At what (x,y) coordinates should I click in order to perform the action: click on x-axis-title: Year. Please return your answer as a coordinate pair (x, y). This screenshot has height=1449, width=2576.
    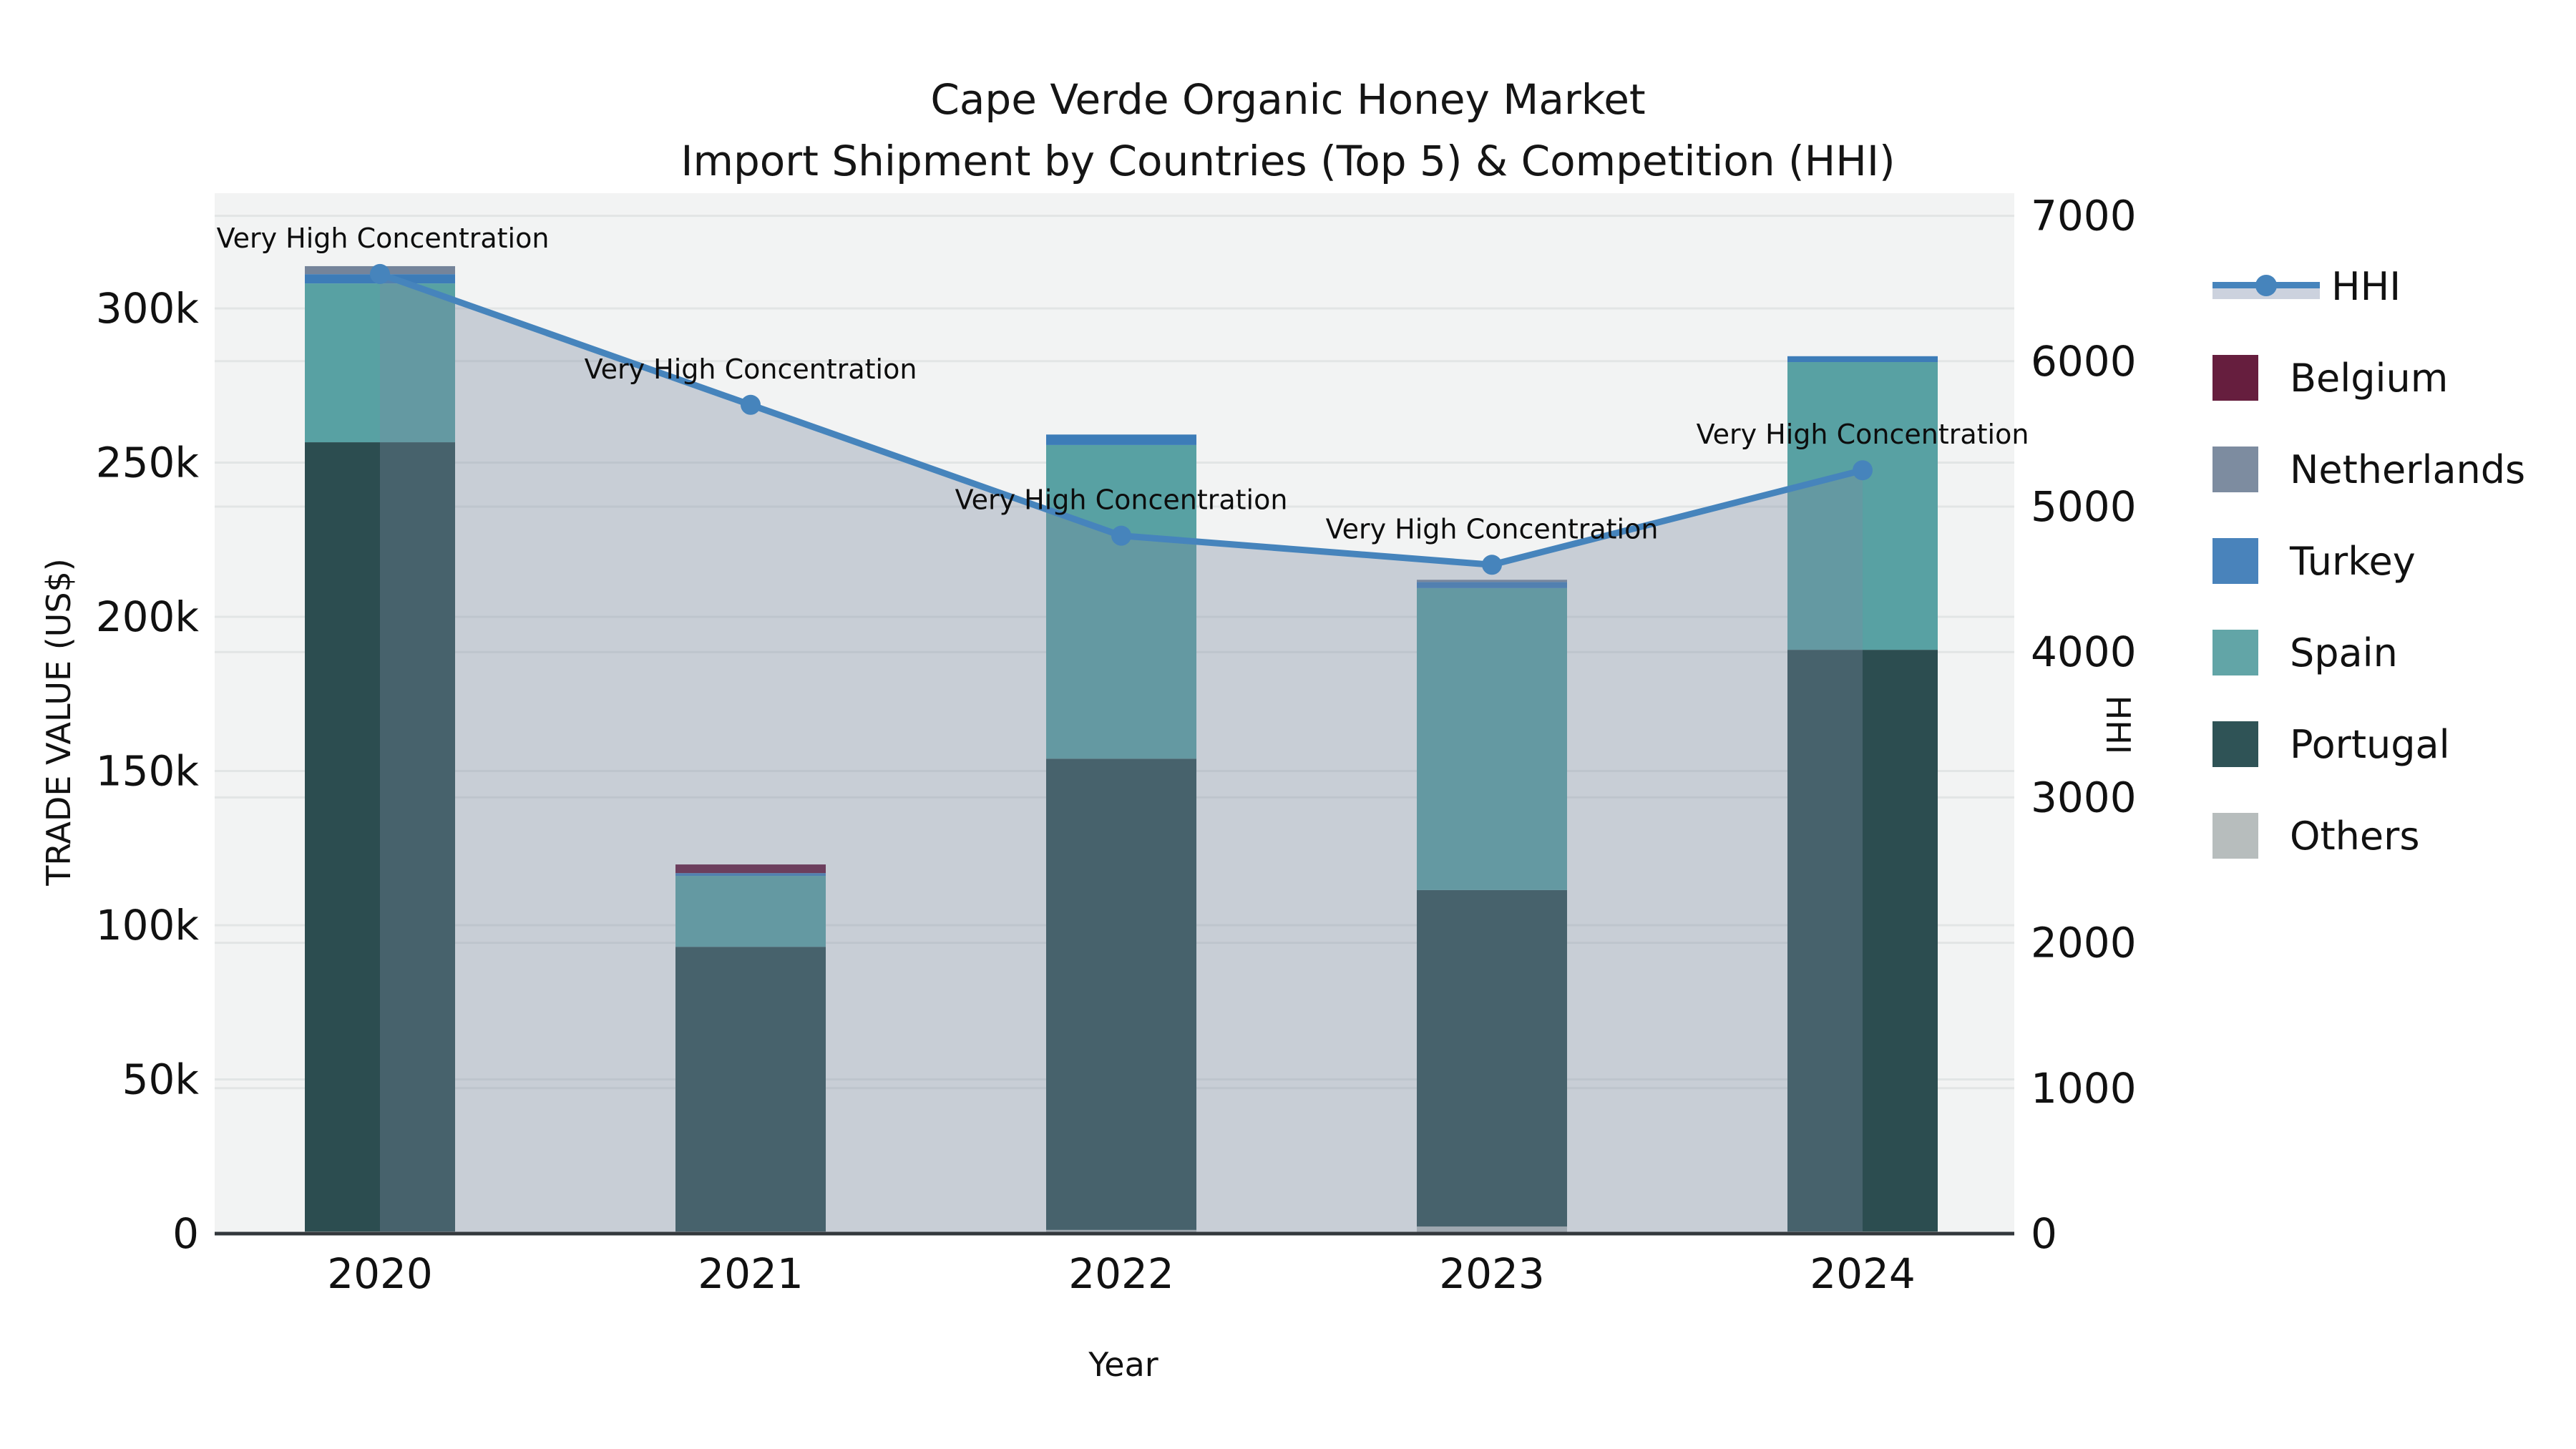
    Looking at the image, I should click on (1123, 1364).